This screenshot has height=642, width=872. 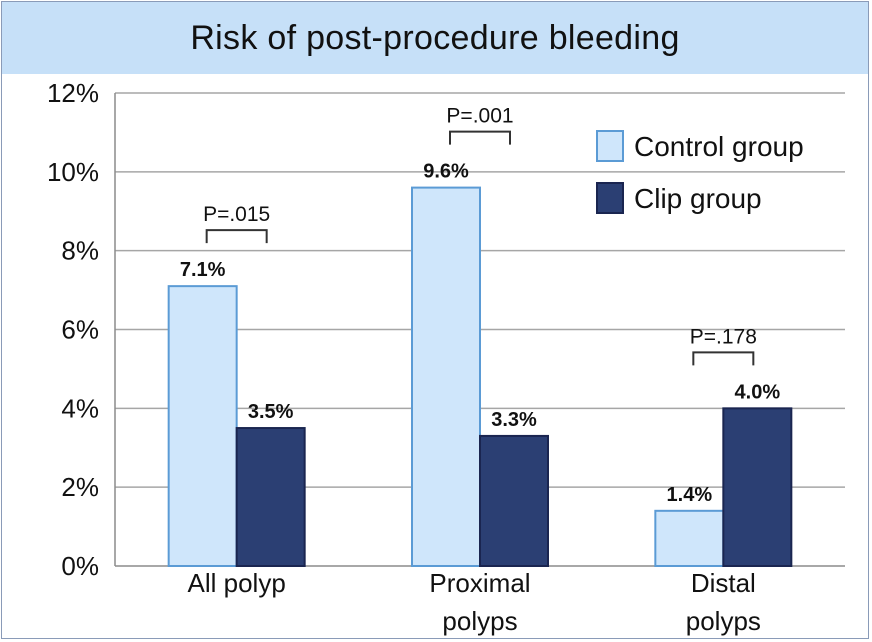 I want to click on title-bar: Risk of post-procedure bleeding, so click(x=435, y=38).